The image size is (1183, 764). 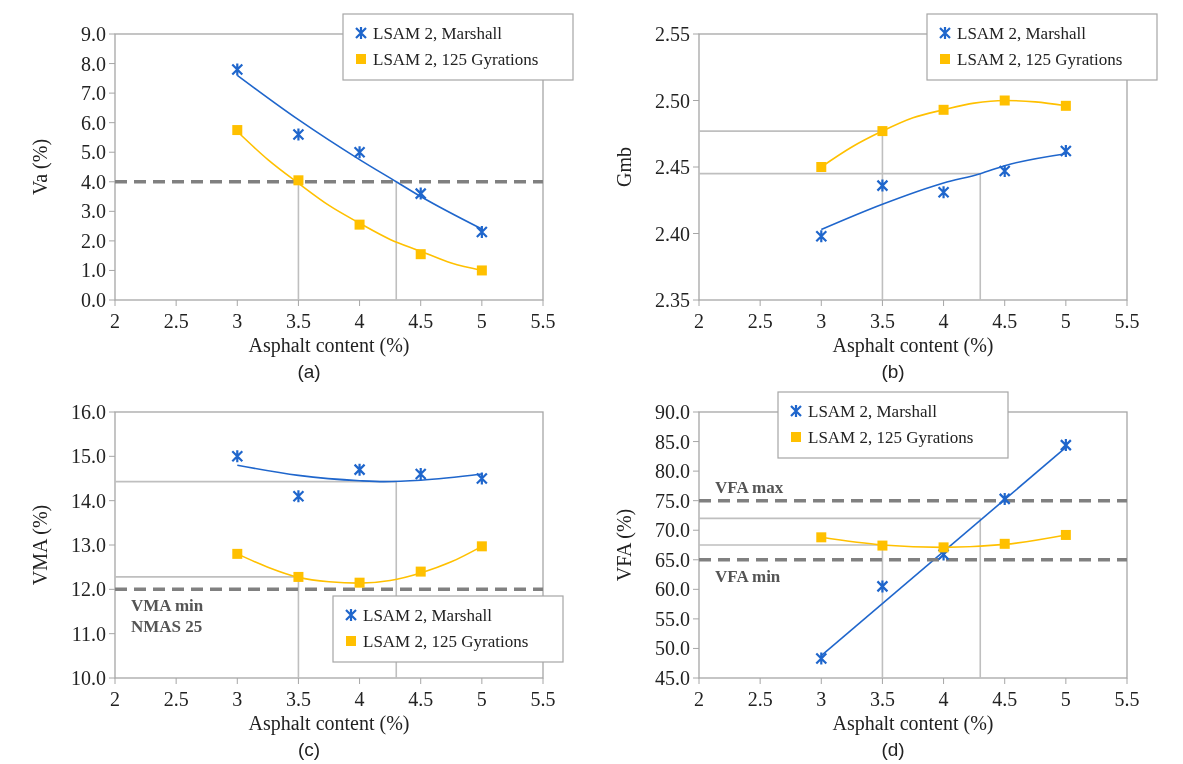 I want to click on y-tick-label: 85.0, so click(x=672, y=441).